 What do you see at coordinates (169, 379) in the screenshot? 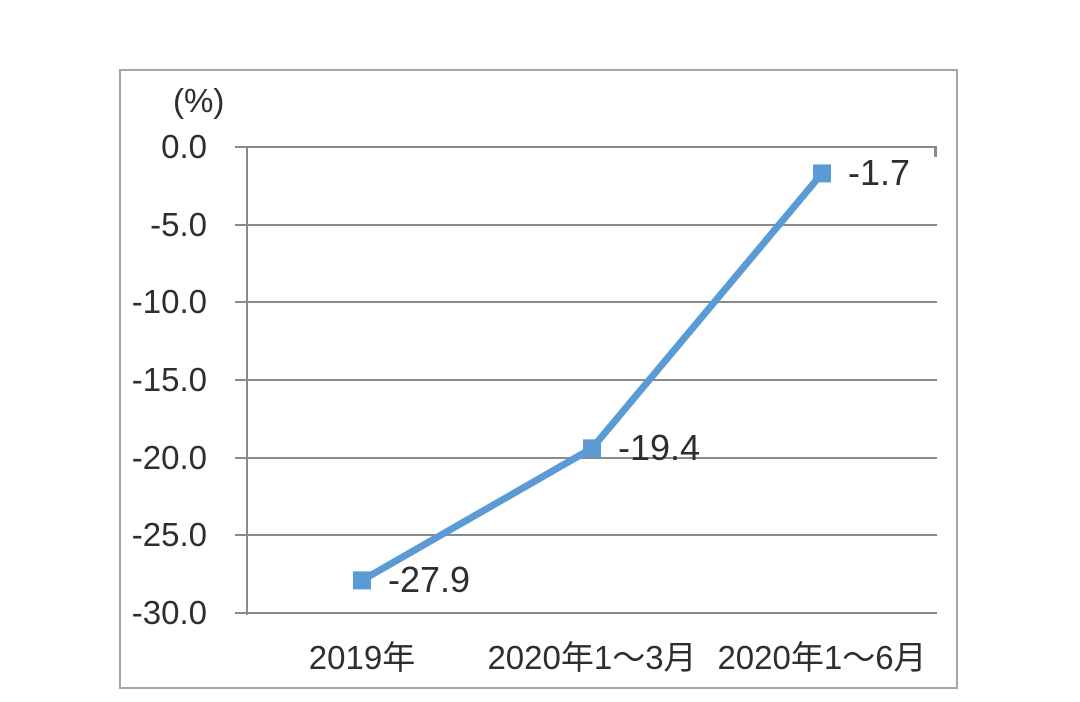
I see `y-tick-label: -15.0` at bounding box center [169, 379].